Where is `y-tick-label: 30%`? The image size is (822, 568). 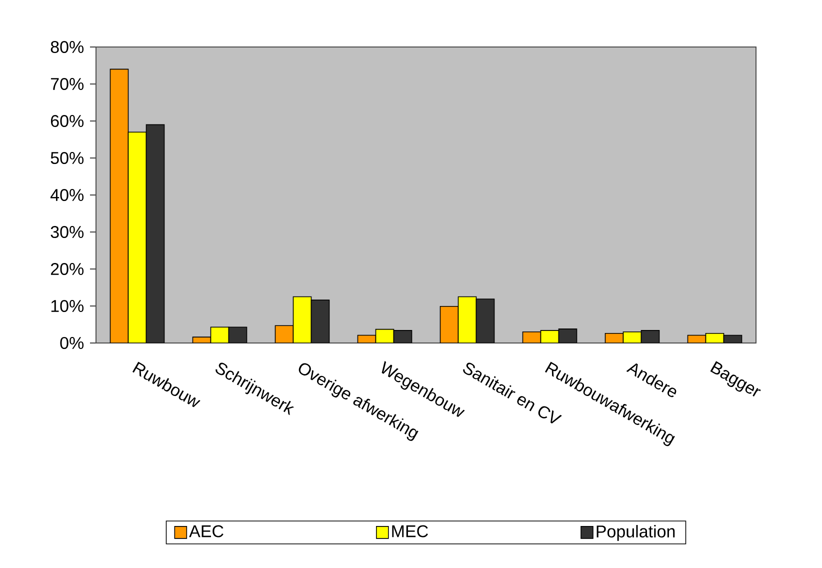 y-tick-label: 30% is located at coordinates (67, 232).